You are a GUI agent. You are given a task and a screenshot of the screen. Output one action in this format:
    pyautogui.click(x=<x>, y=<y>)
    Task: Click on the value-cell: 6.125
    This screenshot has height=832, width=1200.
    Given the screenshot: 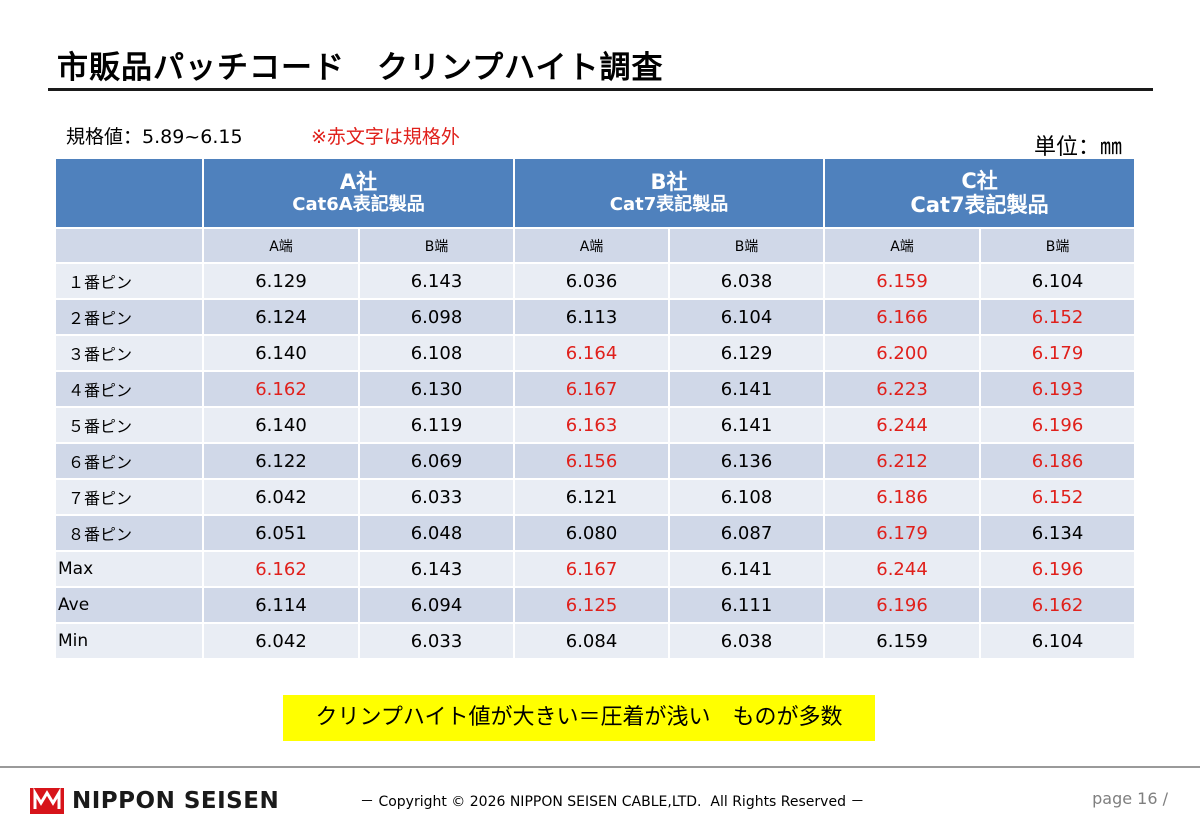 What is the action you would take?
    pyautogui.click(x=592, y=605)
    